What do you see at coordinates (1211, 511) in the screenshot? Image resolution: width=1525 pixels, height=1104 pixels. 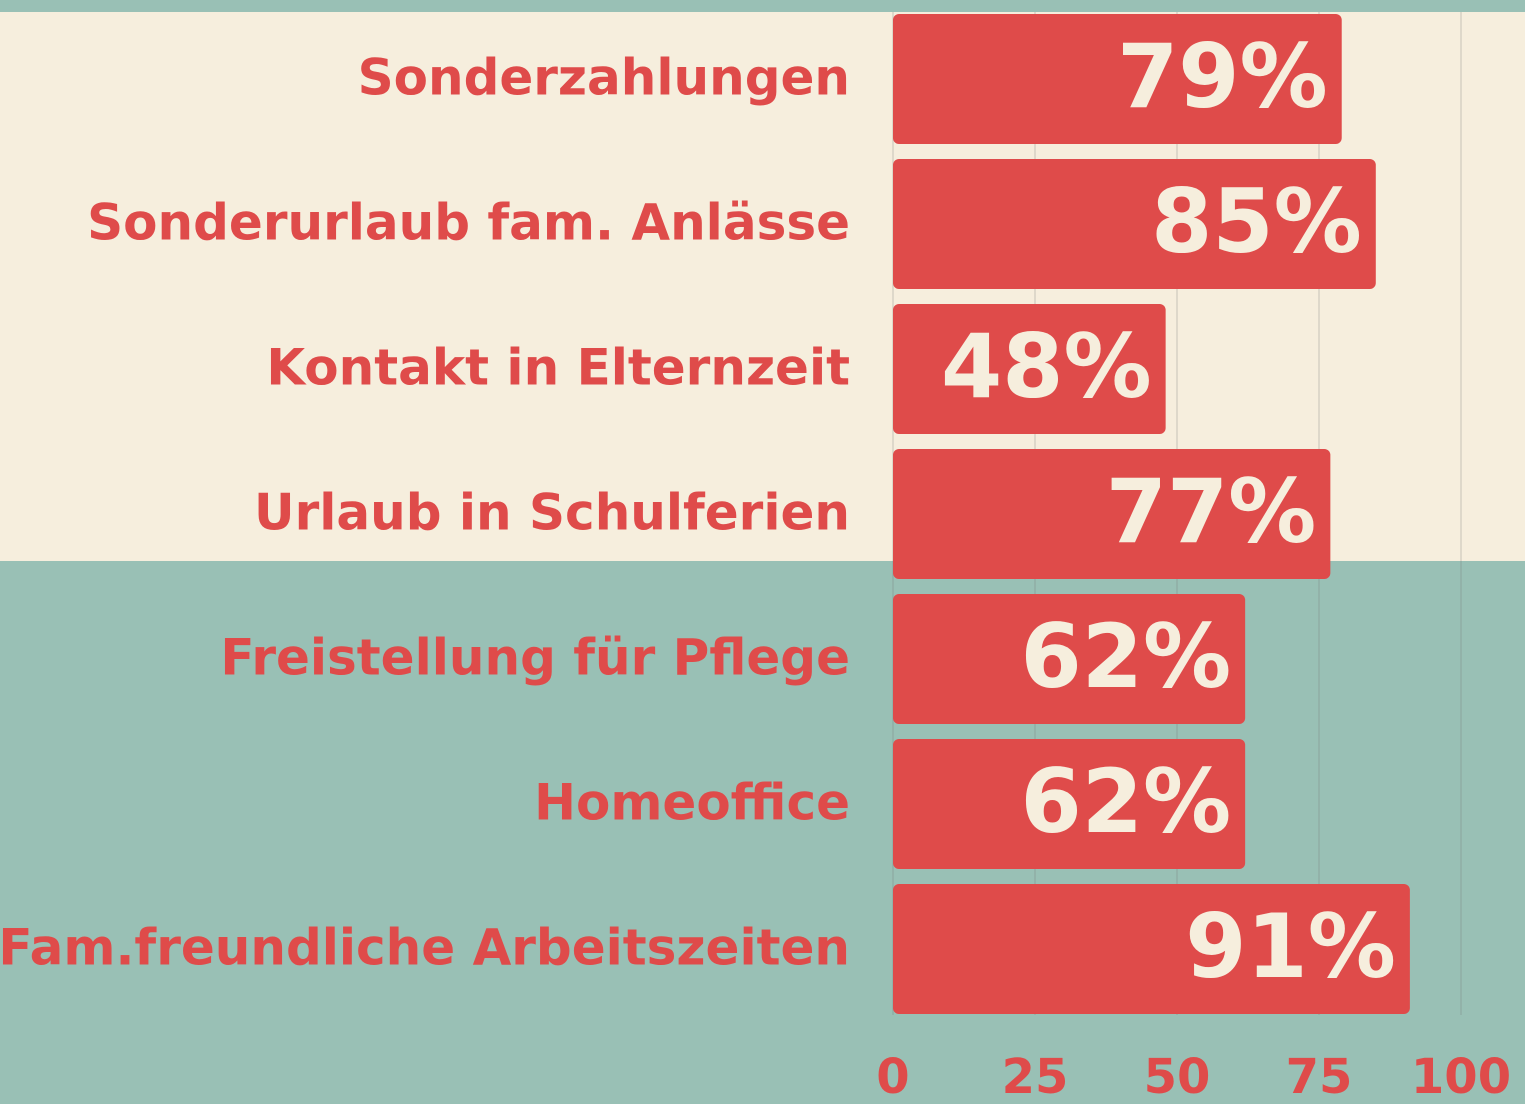 I see `data-label: 77%` at bounding box center [1211, 511].